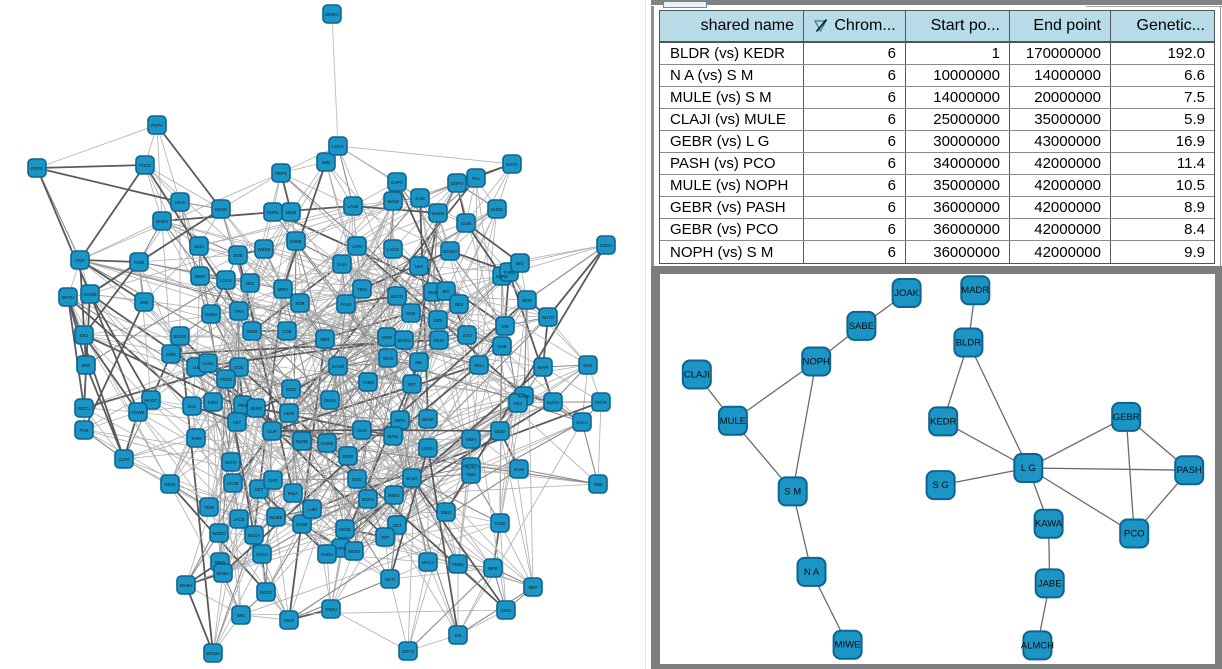 Image resolution: width=1222 pixels, height=669 pixels. Describe the element at coordinates (151, 400) in the screenshot. I see `svg-text: MAGO` at that location.